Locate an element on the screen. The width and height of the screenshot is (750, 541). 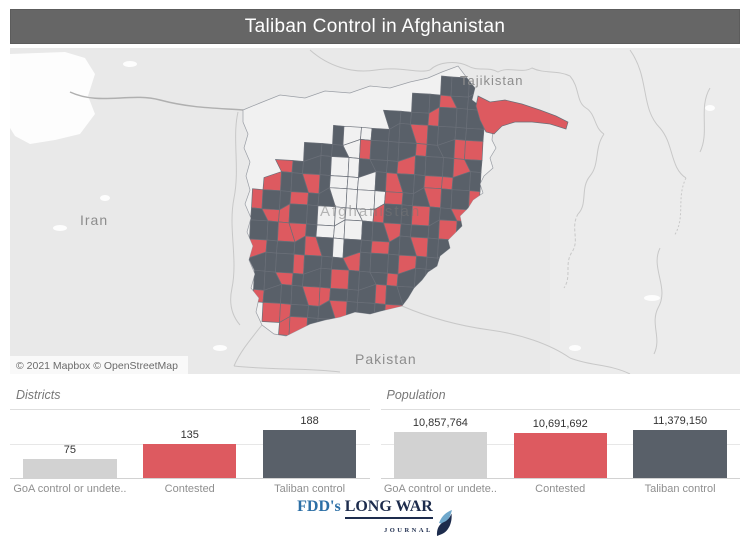
bar-goa-districts is located at coordinates (70, 468).